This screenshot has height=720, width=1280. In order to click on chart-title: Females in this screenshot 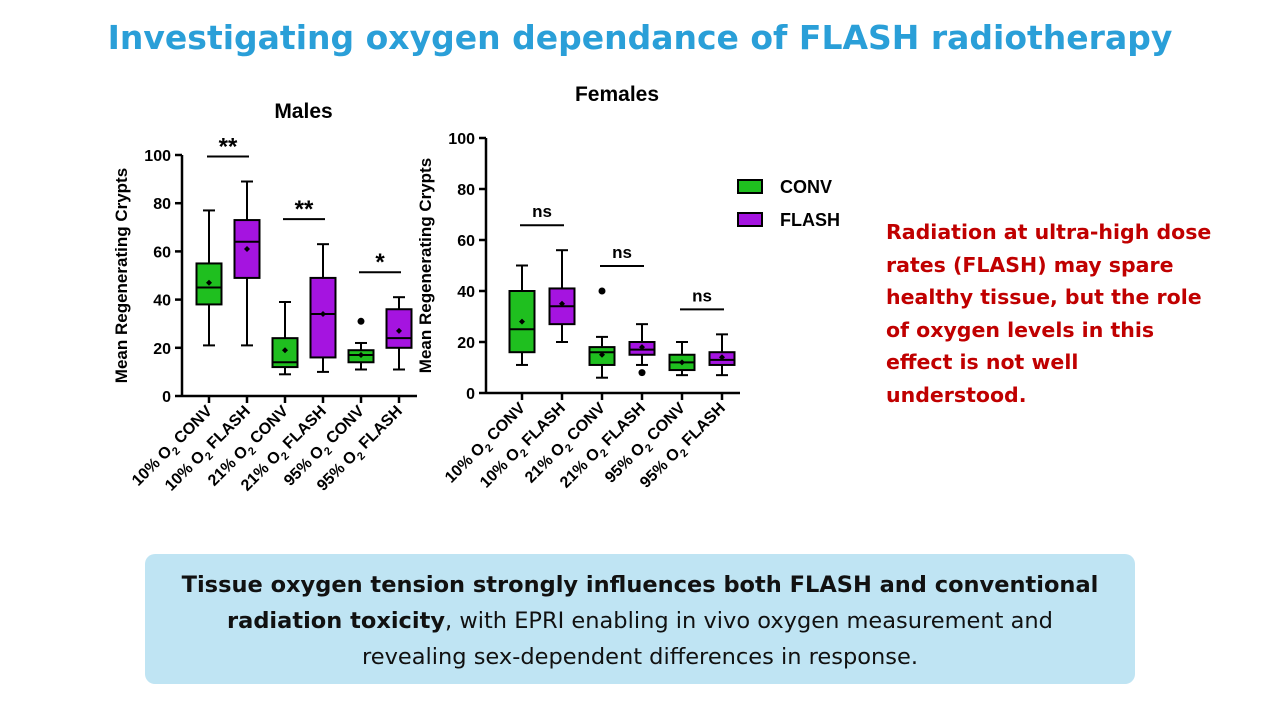, I will do `click(617, 94)`.